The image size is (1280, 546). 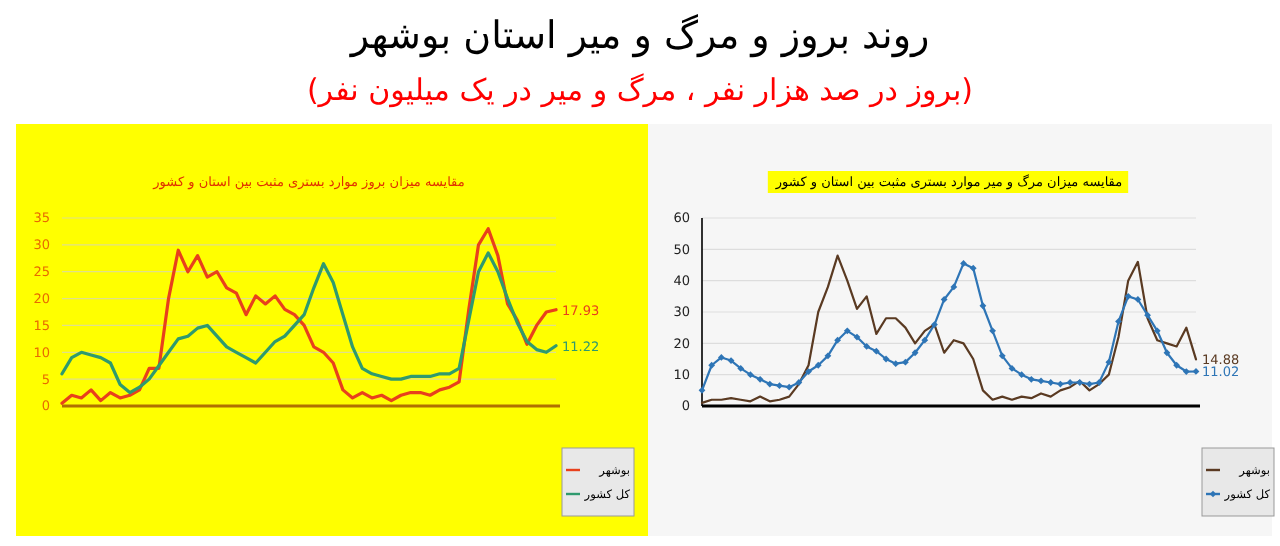 What do you see at coordinates (639, 35) in the screenshot?
I see `text: روند بروز و مرگ و میر استان بوشهر` at bounding box center [639, 35].